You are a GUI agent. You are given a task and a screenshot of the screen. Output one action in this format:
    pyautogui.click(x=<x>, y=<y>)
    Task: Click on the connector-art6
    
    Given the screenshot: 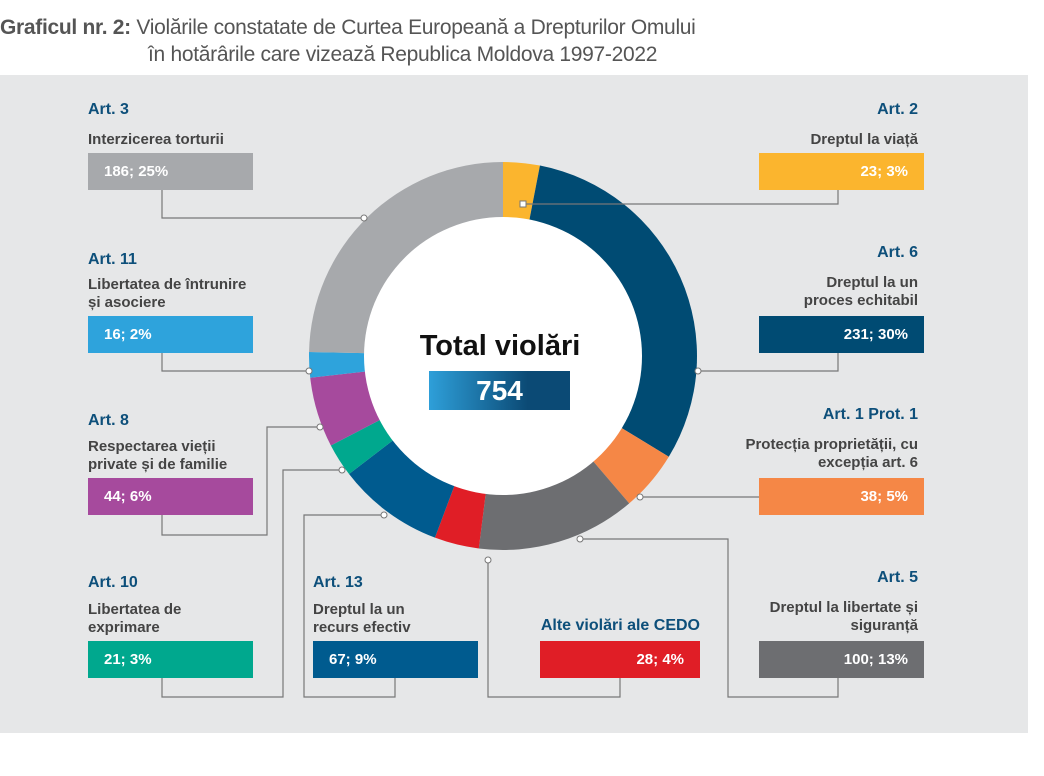 What is the action you would take?
    pyautogui.click(x=768, y=362)
    